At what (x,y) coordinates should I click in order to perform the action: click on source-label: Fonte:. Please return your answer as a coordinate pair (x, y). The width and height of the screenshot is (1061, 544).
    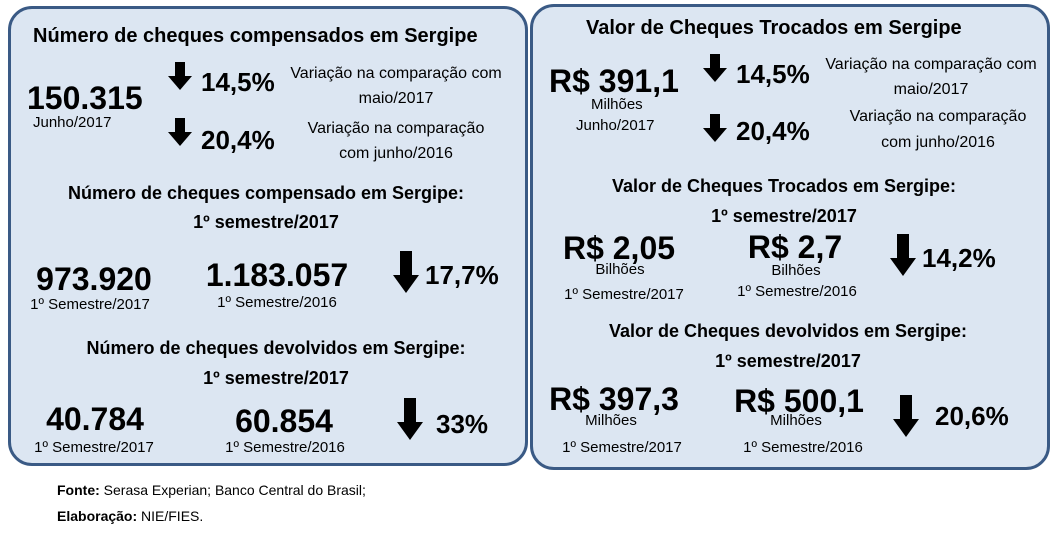
    Looking at the image, I should click on (78, 490).